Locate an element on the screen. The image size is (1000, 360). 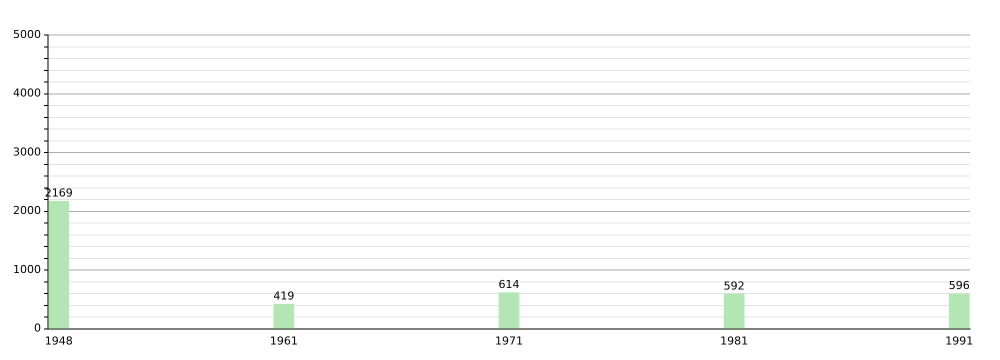
y-tick-label: 1000 is located at coordinates (26, 269).